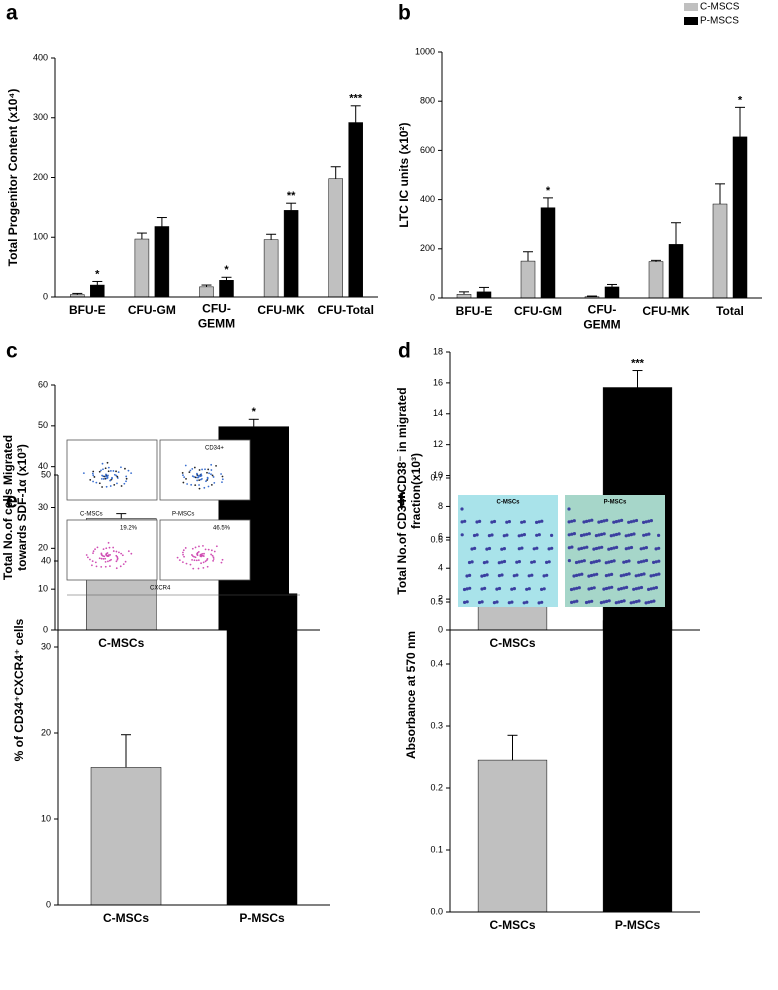  Describe the element at coordinates (440, 598) in the screenshot. I see `y-tick-label: 2` at that location.